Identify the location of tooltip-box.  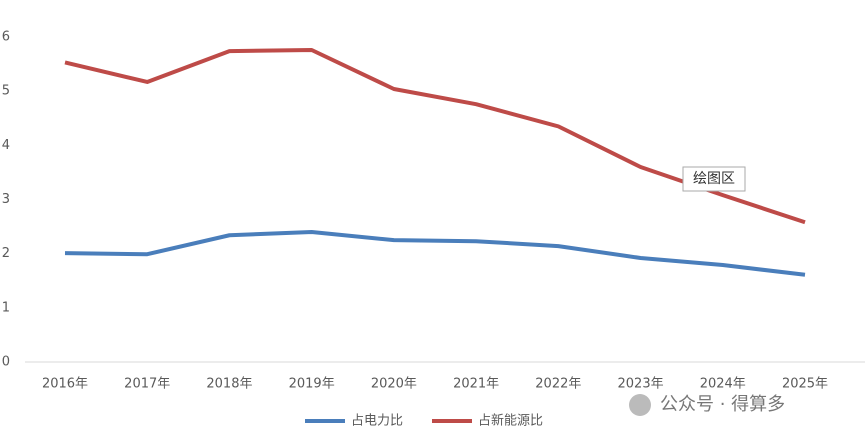
(714, 179).